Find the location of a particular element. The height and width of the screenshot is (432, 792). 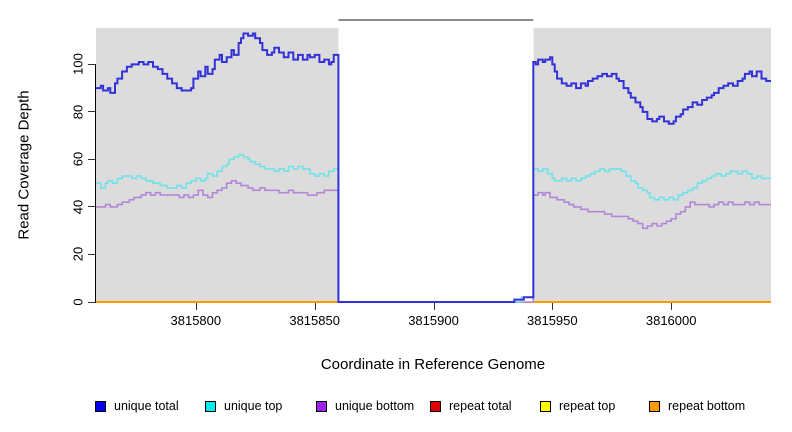

y-tick-label: 20 is located at coordinates (78, 254).